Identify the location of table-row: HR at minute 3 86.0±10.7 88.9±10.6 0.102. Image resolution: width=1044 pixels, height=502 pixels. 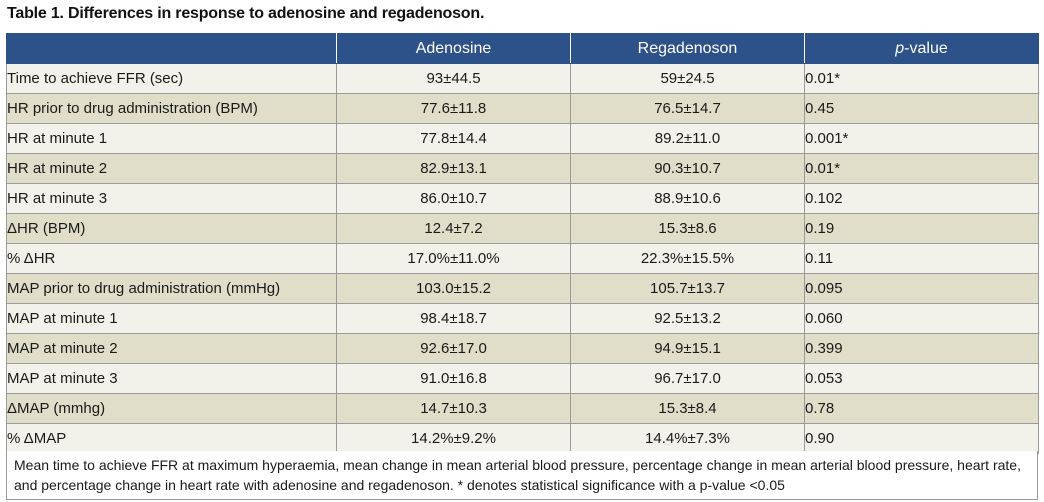
(522, 198).